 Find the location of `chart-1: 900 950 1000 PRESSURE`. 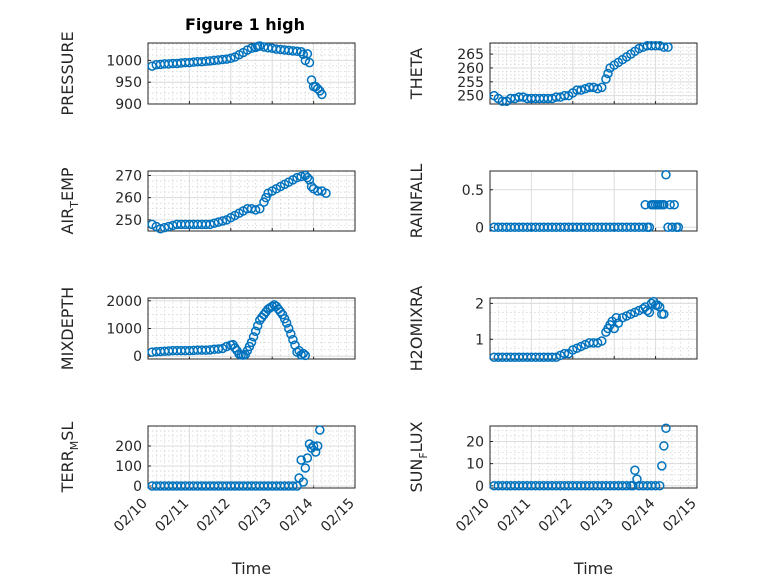

chart-1: 900 950 1000 PRESSURE is located at coordinates (207, 73).